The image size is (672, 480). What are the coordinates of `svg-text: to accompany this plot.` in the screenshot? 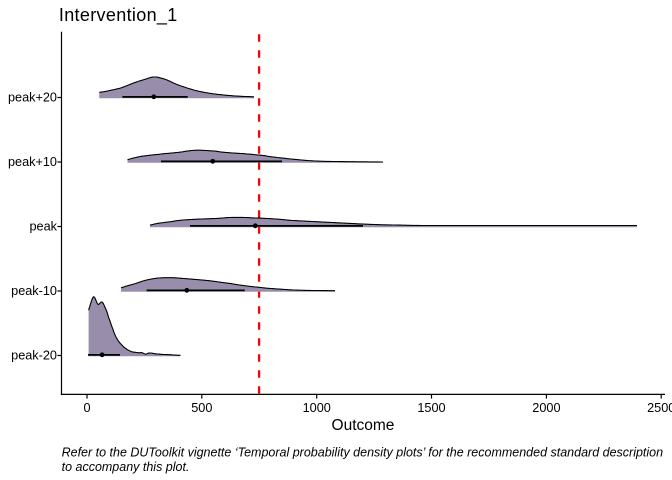 It's located at (126, 467).